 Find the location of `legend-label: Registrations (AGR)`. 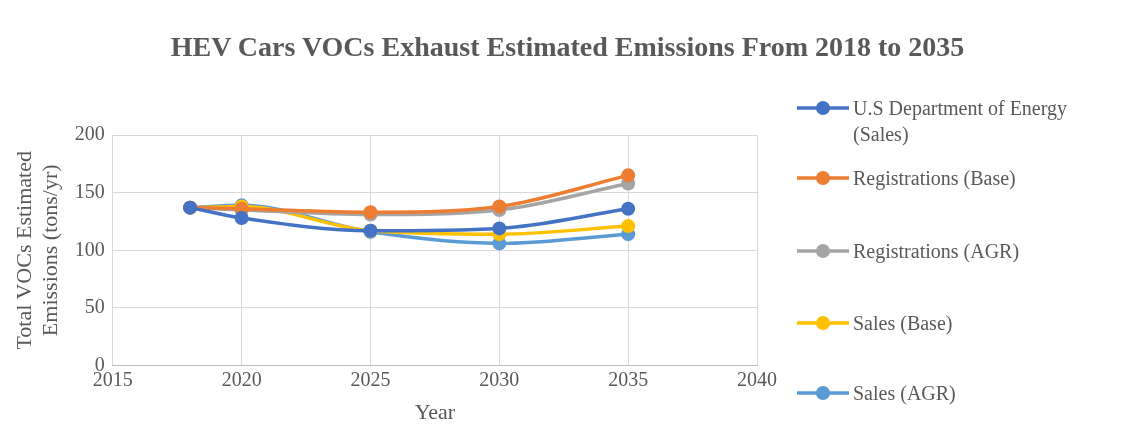

legend-label: Registrations (AGR) is located at coordinates (936, 251).